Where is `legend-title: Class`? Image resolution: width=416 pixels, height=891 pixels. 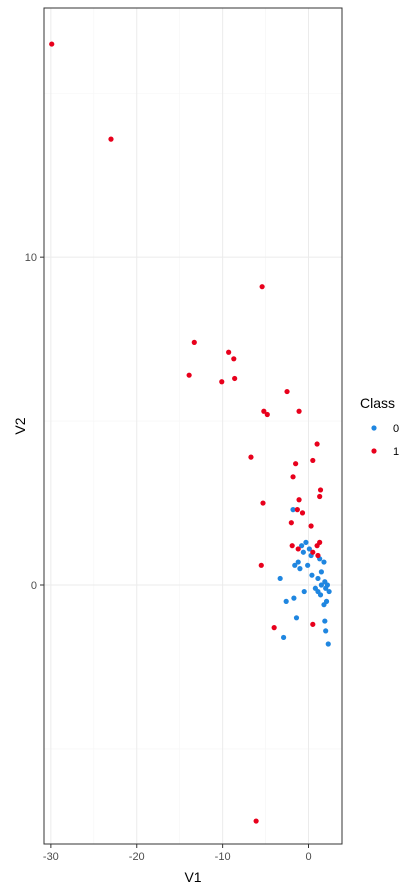 legend-title: Class is located at coordinates (377, 403).